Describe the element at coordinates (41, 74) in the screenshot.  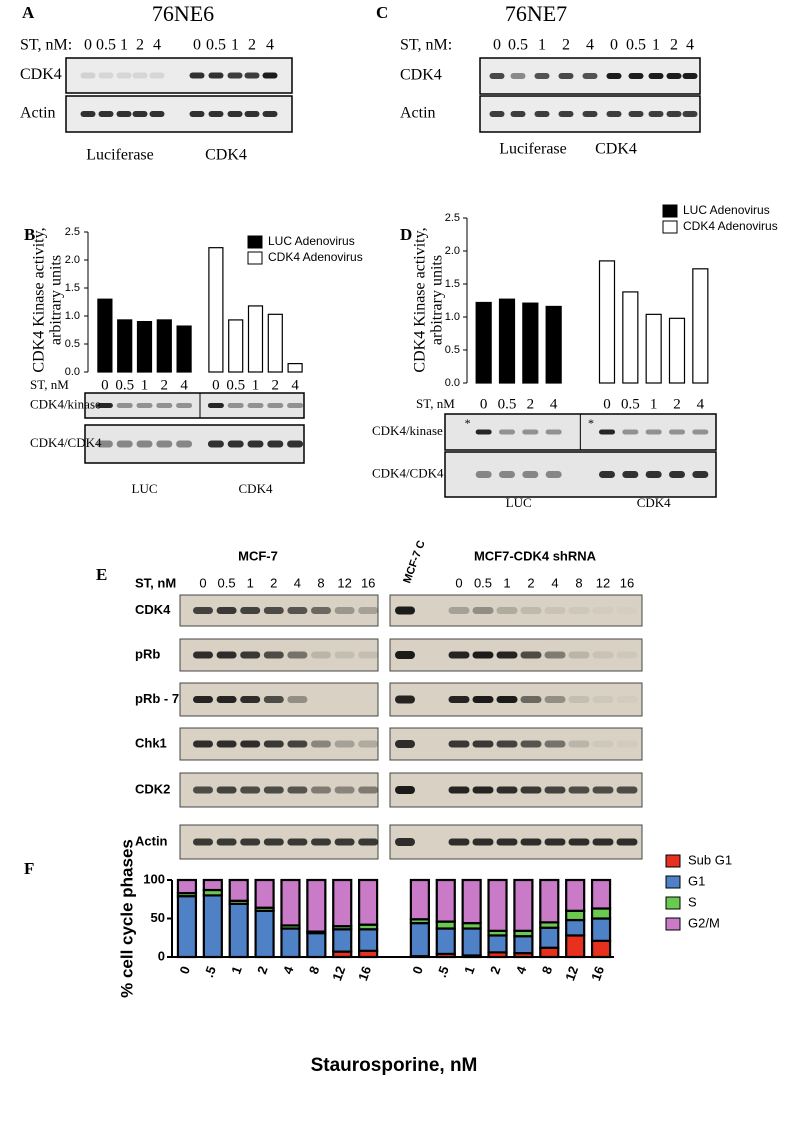
I see `blot-row-label: CDK4` at that location.